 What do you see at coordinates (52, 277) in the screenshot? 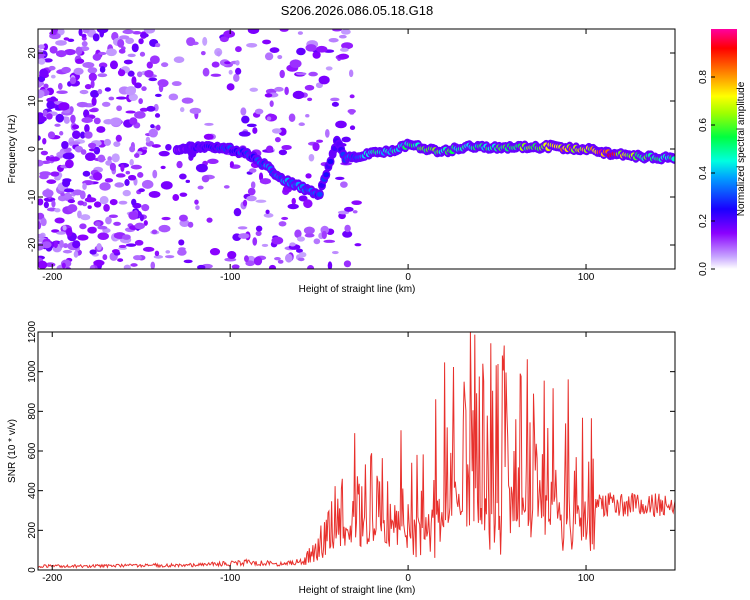
I see `spectrogram-xtick-label: -200` at bounding box center [52, 277].